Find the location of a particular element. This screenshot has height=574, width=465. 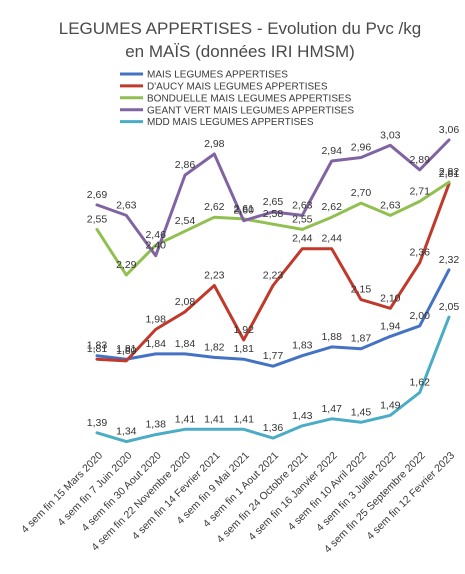

data-label-bonduelle-mais-legumes-appertises-4: 2,62 is located at coordinates (214, 207).